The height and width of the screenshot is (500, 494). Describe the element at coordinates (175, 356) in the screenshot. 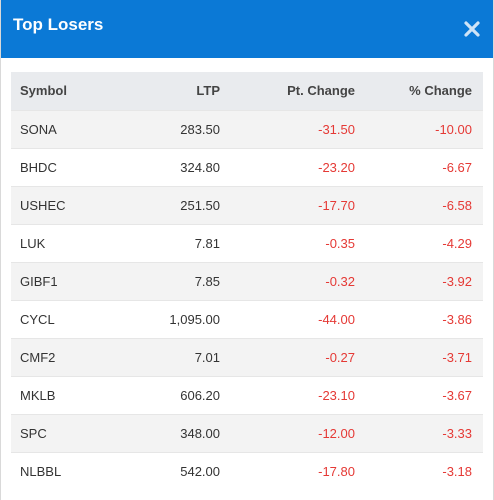

I see `ltp-cell: 7.01` at that location.